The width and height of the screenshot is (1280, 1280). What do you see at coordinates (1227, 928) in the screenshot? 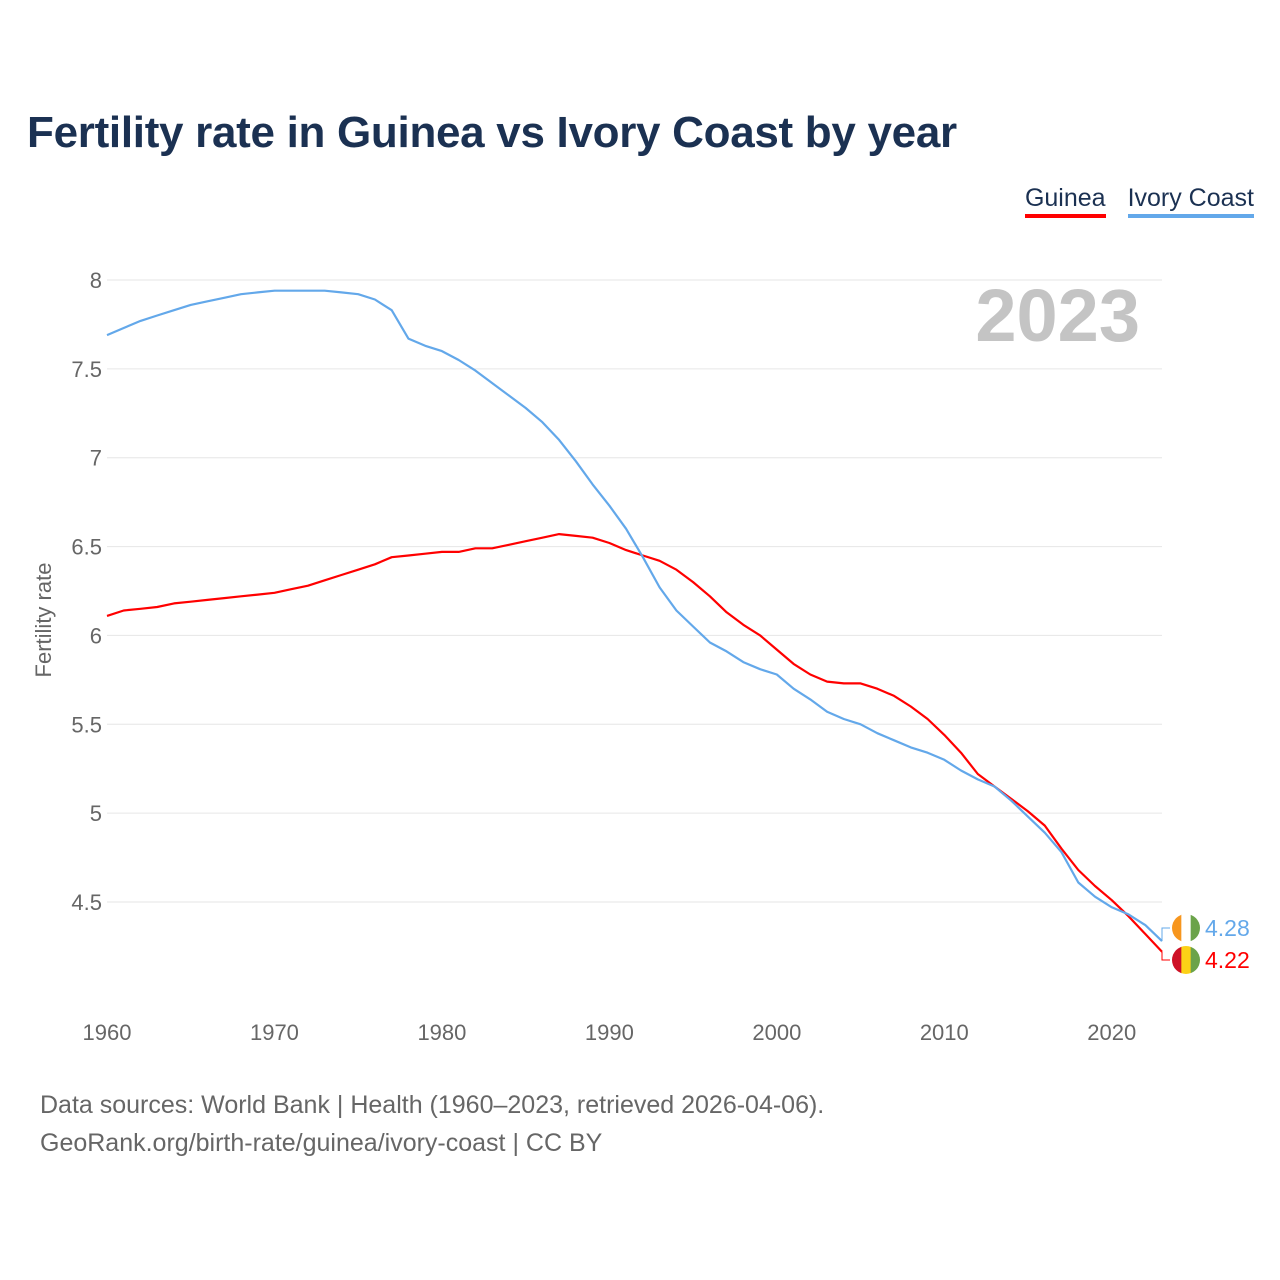
I see `end-value-label: 4.28` at bounding box center [1227, 928].